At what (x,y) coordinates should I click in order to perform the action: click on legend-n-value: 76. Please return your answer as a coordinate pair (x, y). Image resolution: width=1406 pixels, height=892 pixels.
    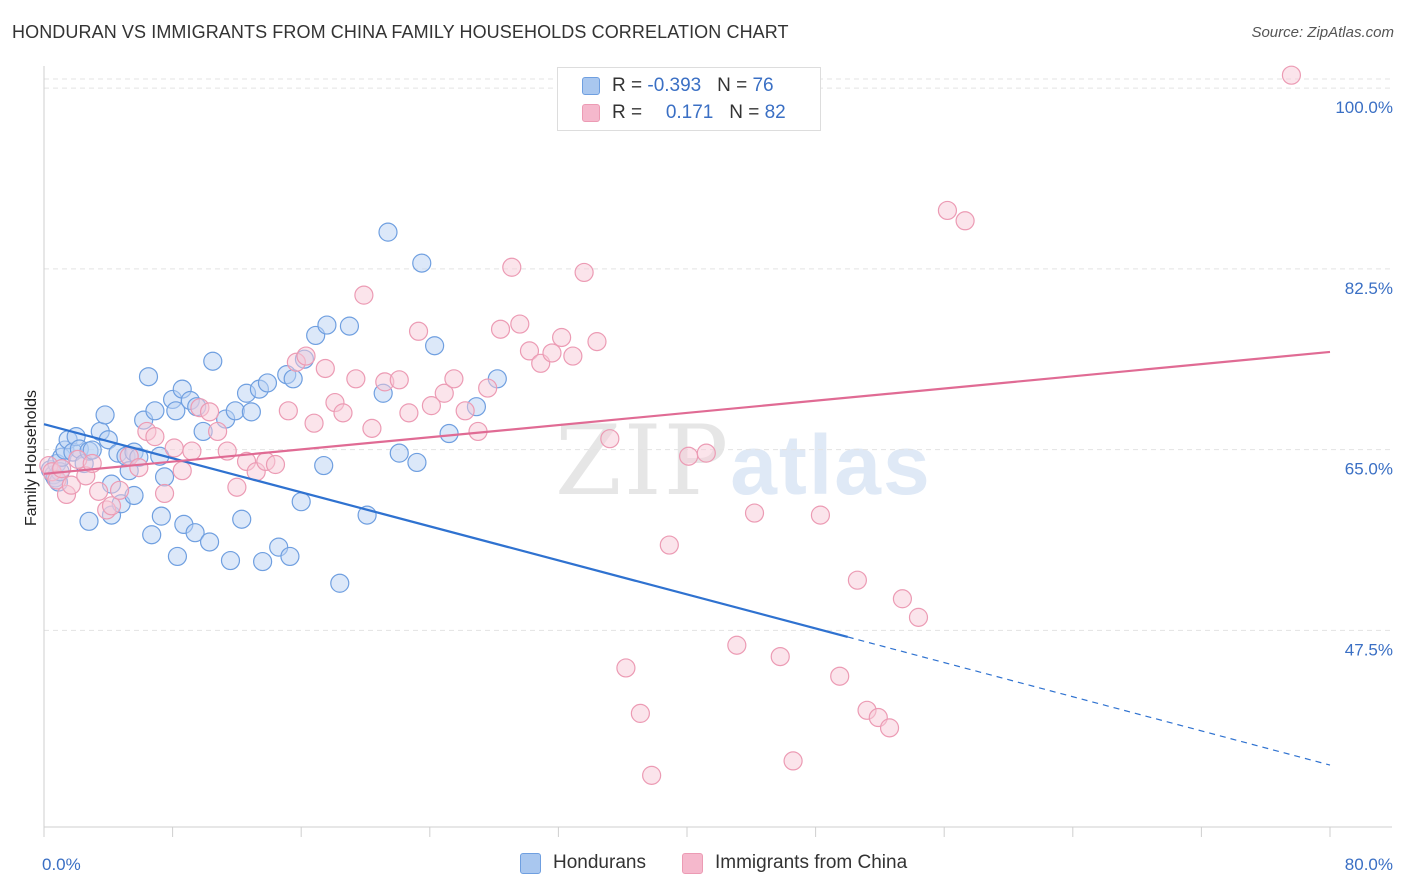
    Looking at the image, I should click on (763, 85).